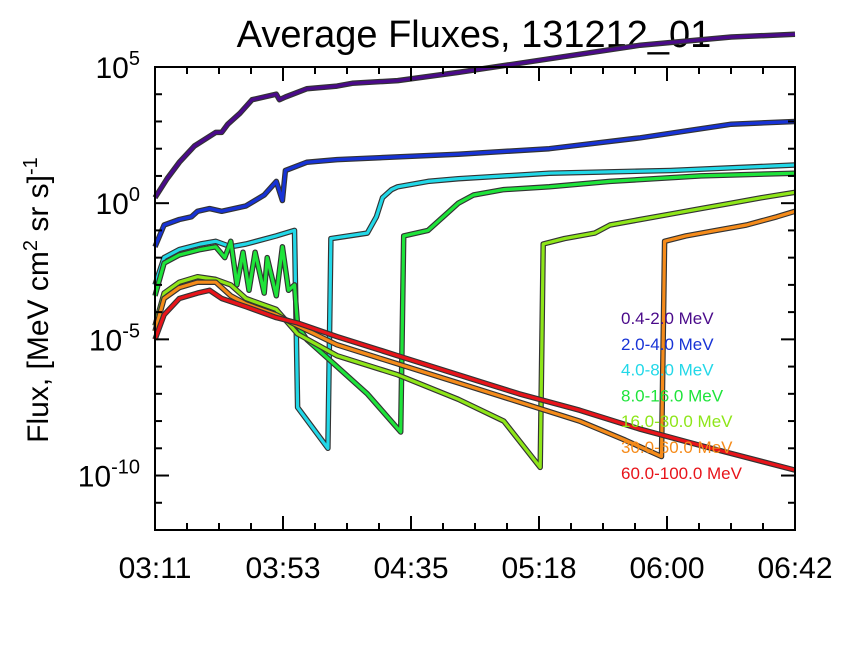 The image size is (864, 648). Describe the element at coordinates (794, 568) in the screenshot. I see `x-tick-label: 06:42` at that location.